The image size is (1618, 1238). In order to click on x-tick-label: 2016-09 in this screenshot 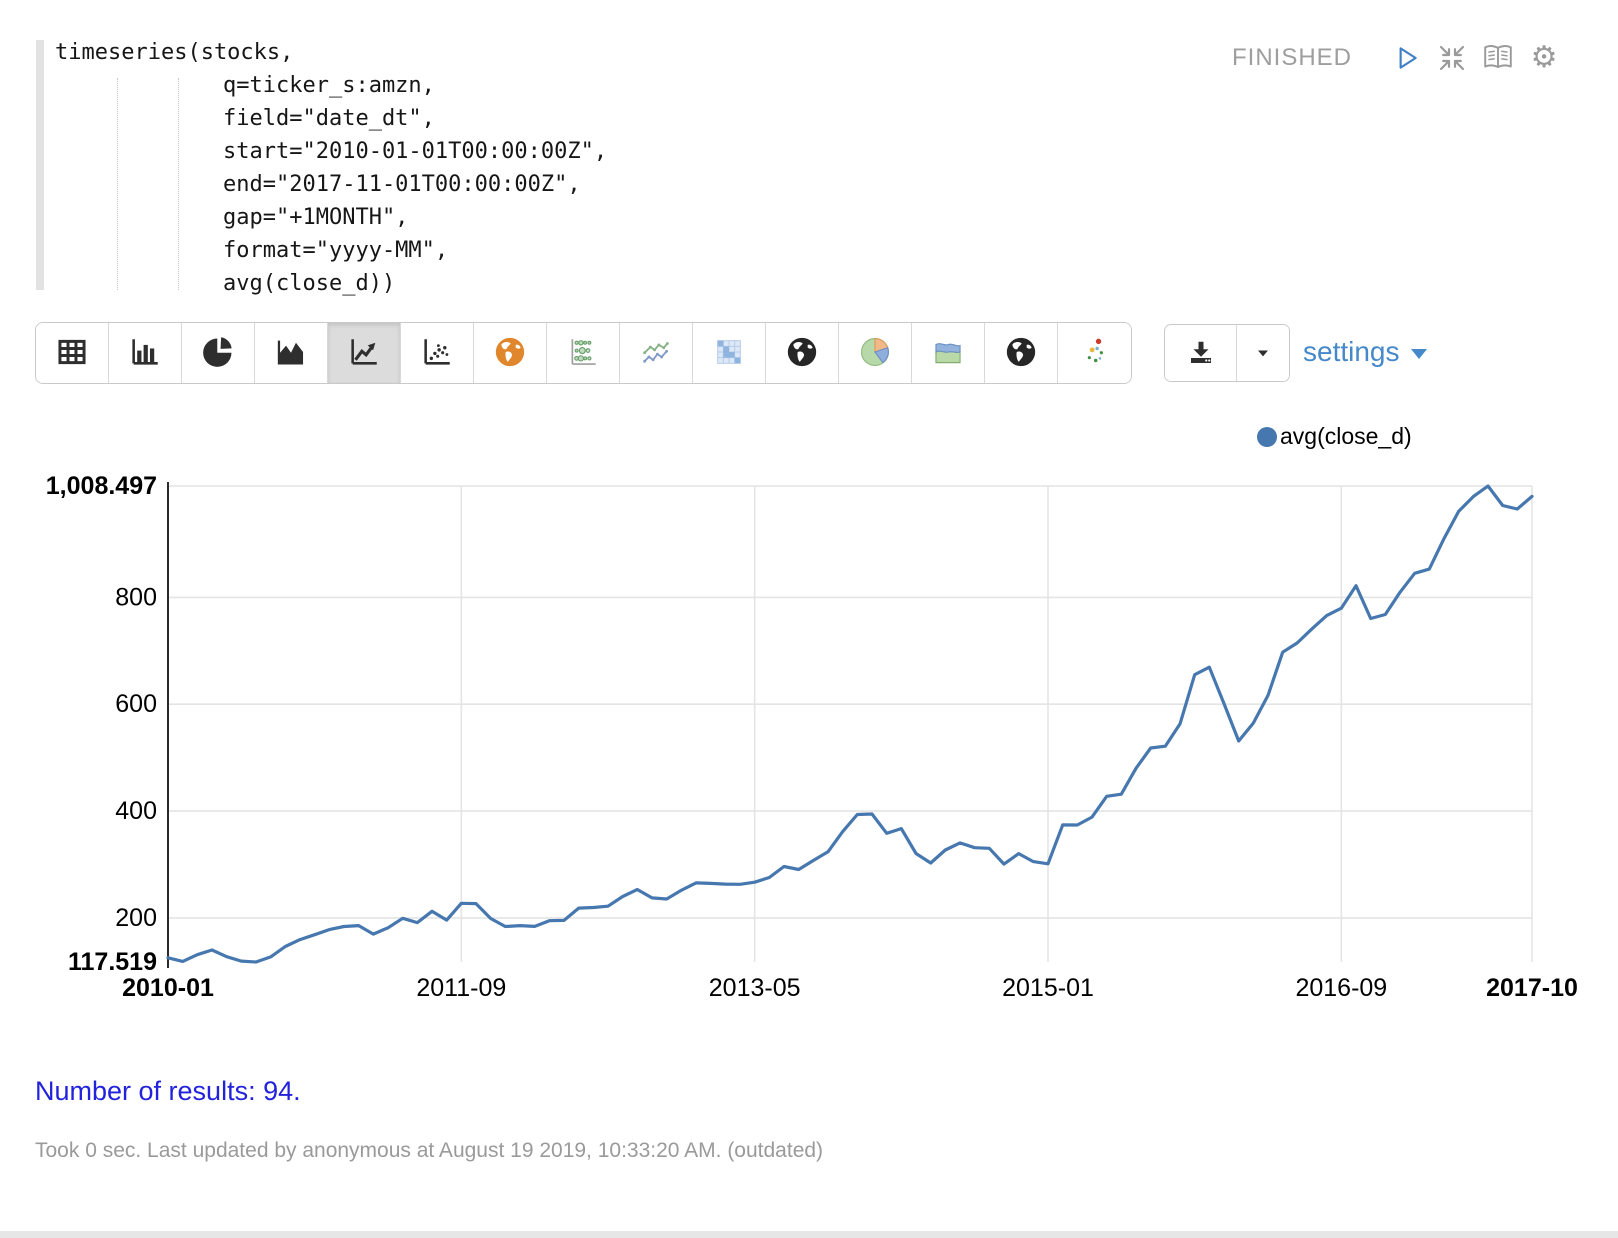, I will do `click(1341, 988)`.